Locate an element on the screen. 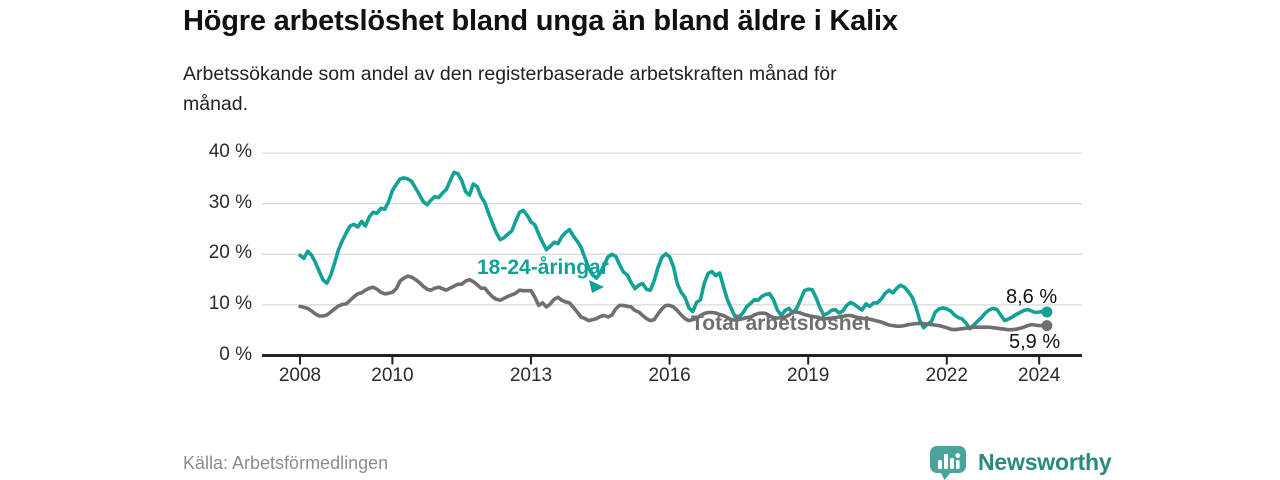  x-tick-label: 2016 is located at coordinates (669, 375).